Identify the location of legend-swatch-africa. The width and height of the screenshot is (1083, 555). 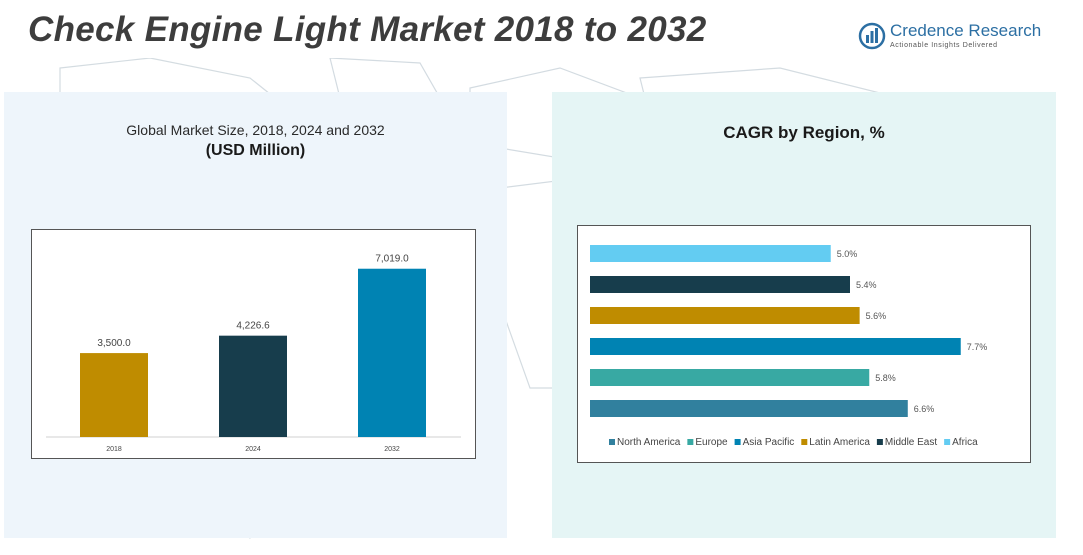
(947, 442).